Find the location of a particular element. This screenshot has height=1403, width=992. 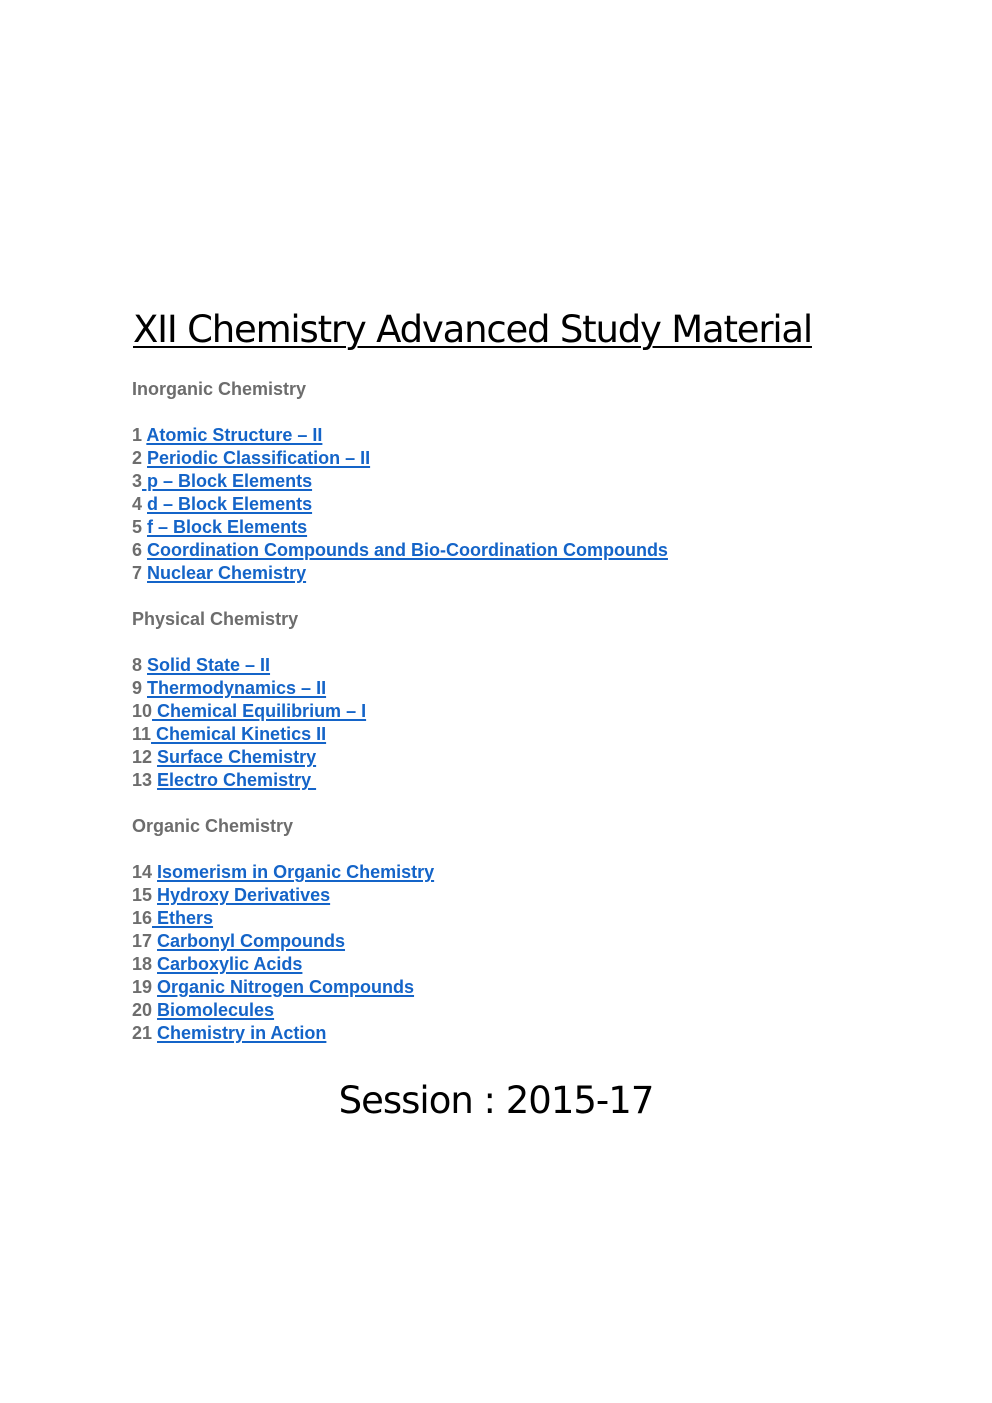

toc-item: 19 Organic Nitrogen Compounds is located at coordinates (512, 987).